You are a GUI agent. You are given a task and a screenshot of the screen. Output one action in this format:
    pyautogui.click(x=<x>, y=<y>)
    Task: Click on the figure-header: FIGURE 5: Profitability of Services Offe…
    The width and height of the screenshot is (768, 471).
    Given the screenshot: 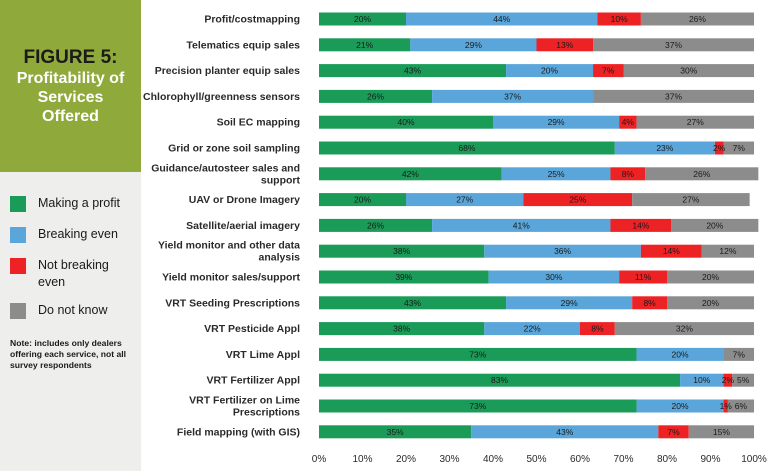 What is the action you would take?
    pyautogui.click(x=70, y=86)
    